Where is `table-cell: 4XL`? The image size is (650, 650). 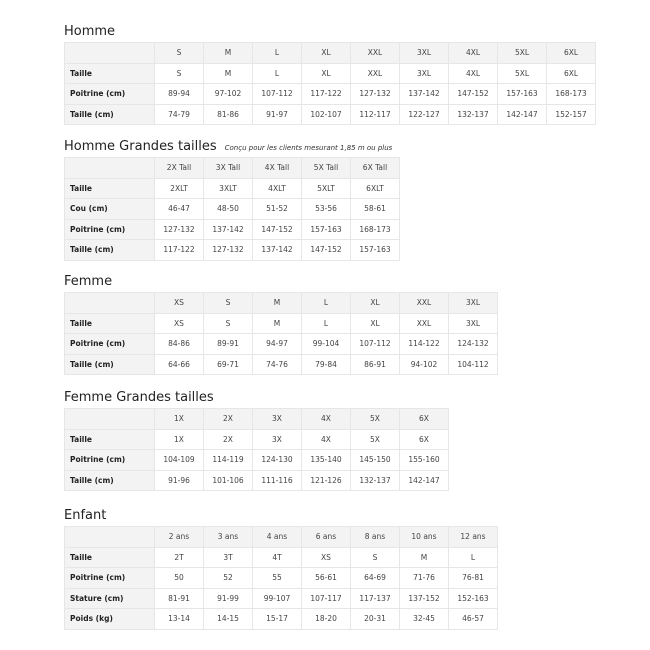
table-cell: 4XL is located at coordinates (473, 73).